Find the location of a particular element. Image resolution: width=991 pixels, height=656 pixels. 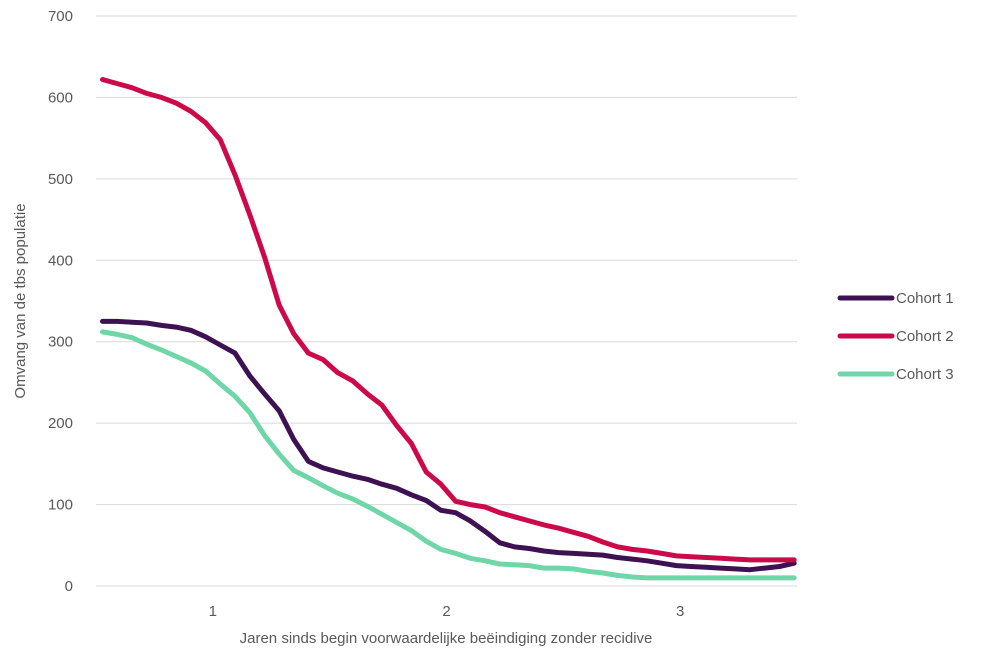

legend-label: Cohort 3 is located at coordinates (925, 374).